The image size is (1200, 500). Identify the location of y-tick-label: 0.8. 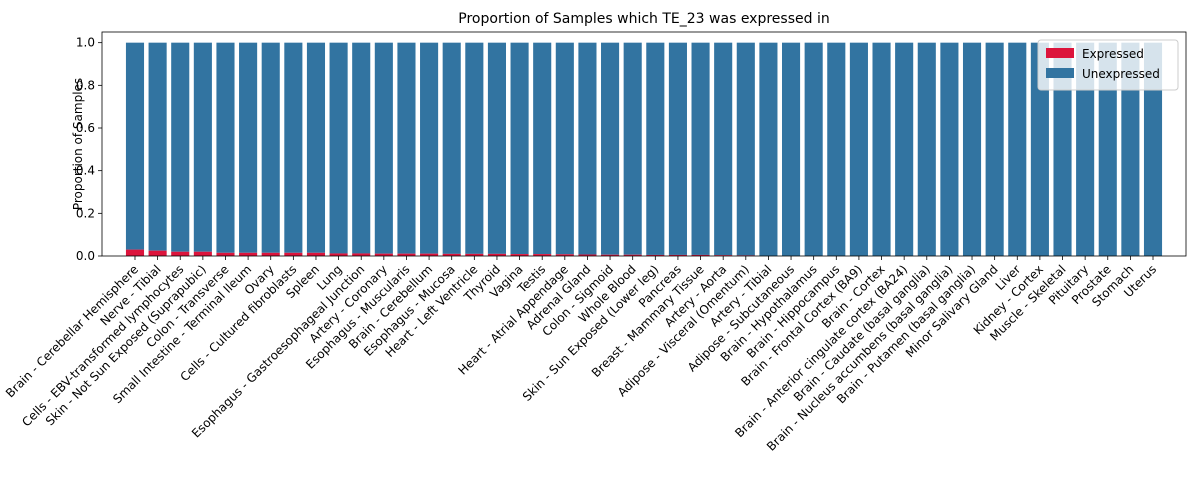
(85, 85).